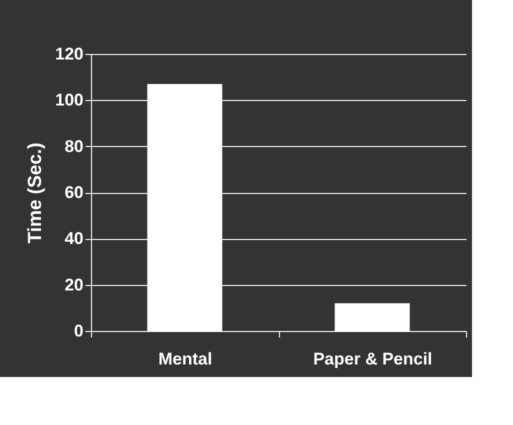 Image resolution: width=513 pixels, height=425 pixels. Describe the element at coordinates (69, 100) in the screenshot. I see `y-tick-label: 100` at that location.